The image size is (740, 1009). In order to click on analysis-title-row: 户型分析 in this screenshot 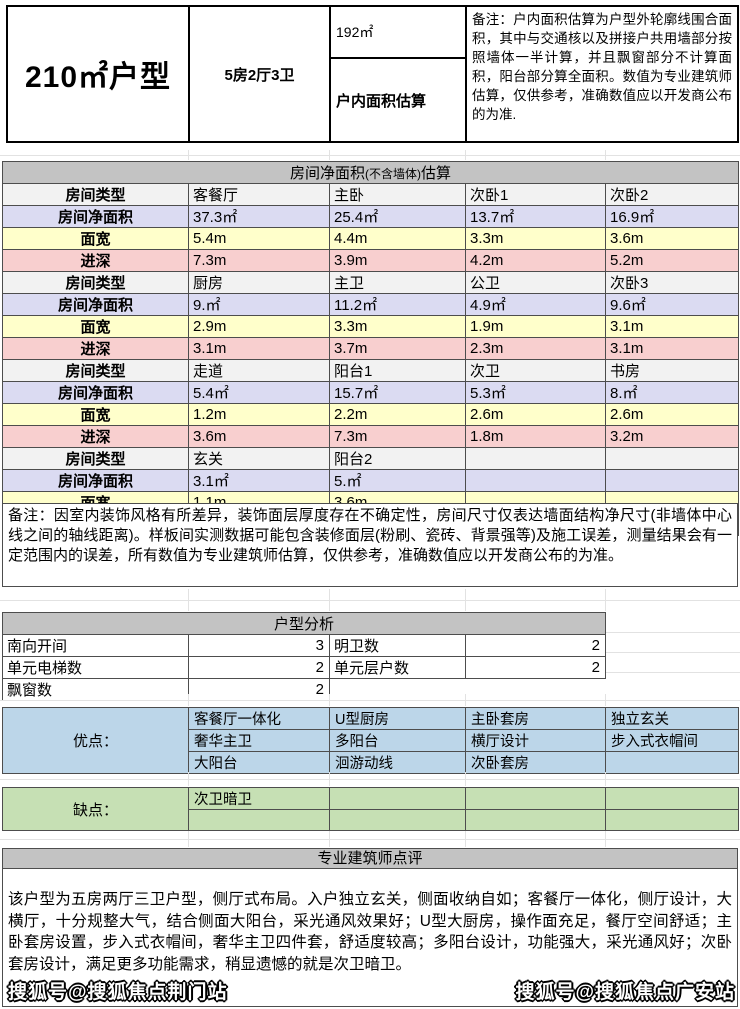, I will do `click(304, 623)`.